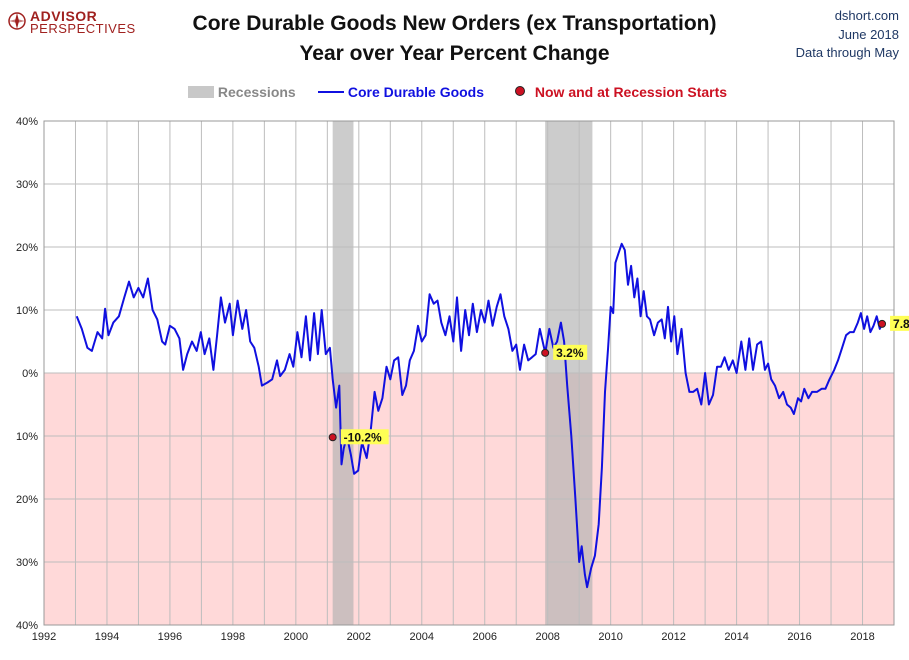 The height and width of the screenshot is (660, 909). I want to click on legend-series: Core Durable Goods, so click(401, 92).